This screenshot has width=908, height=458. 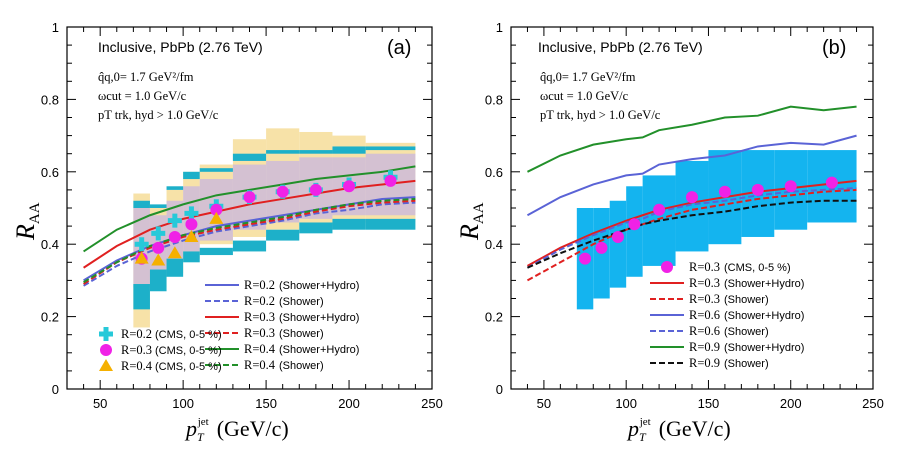 I want to click on legend-desc-3: (Shower), so click(x=301, y=334).